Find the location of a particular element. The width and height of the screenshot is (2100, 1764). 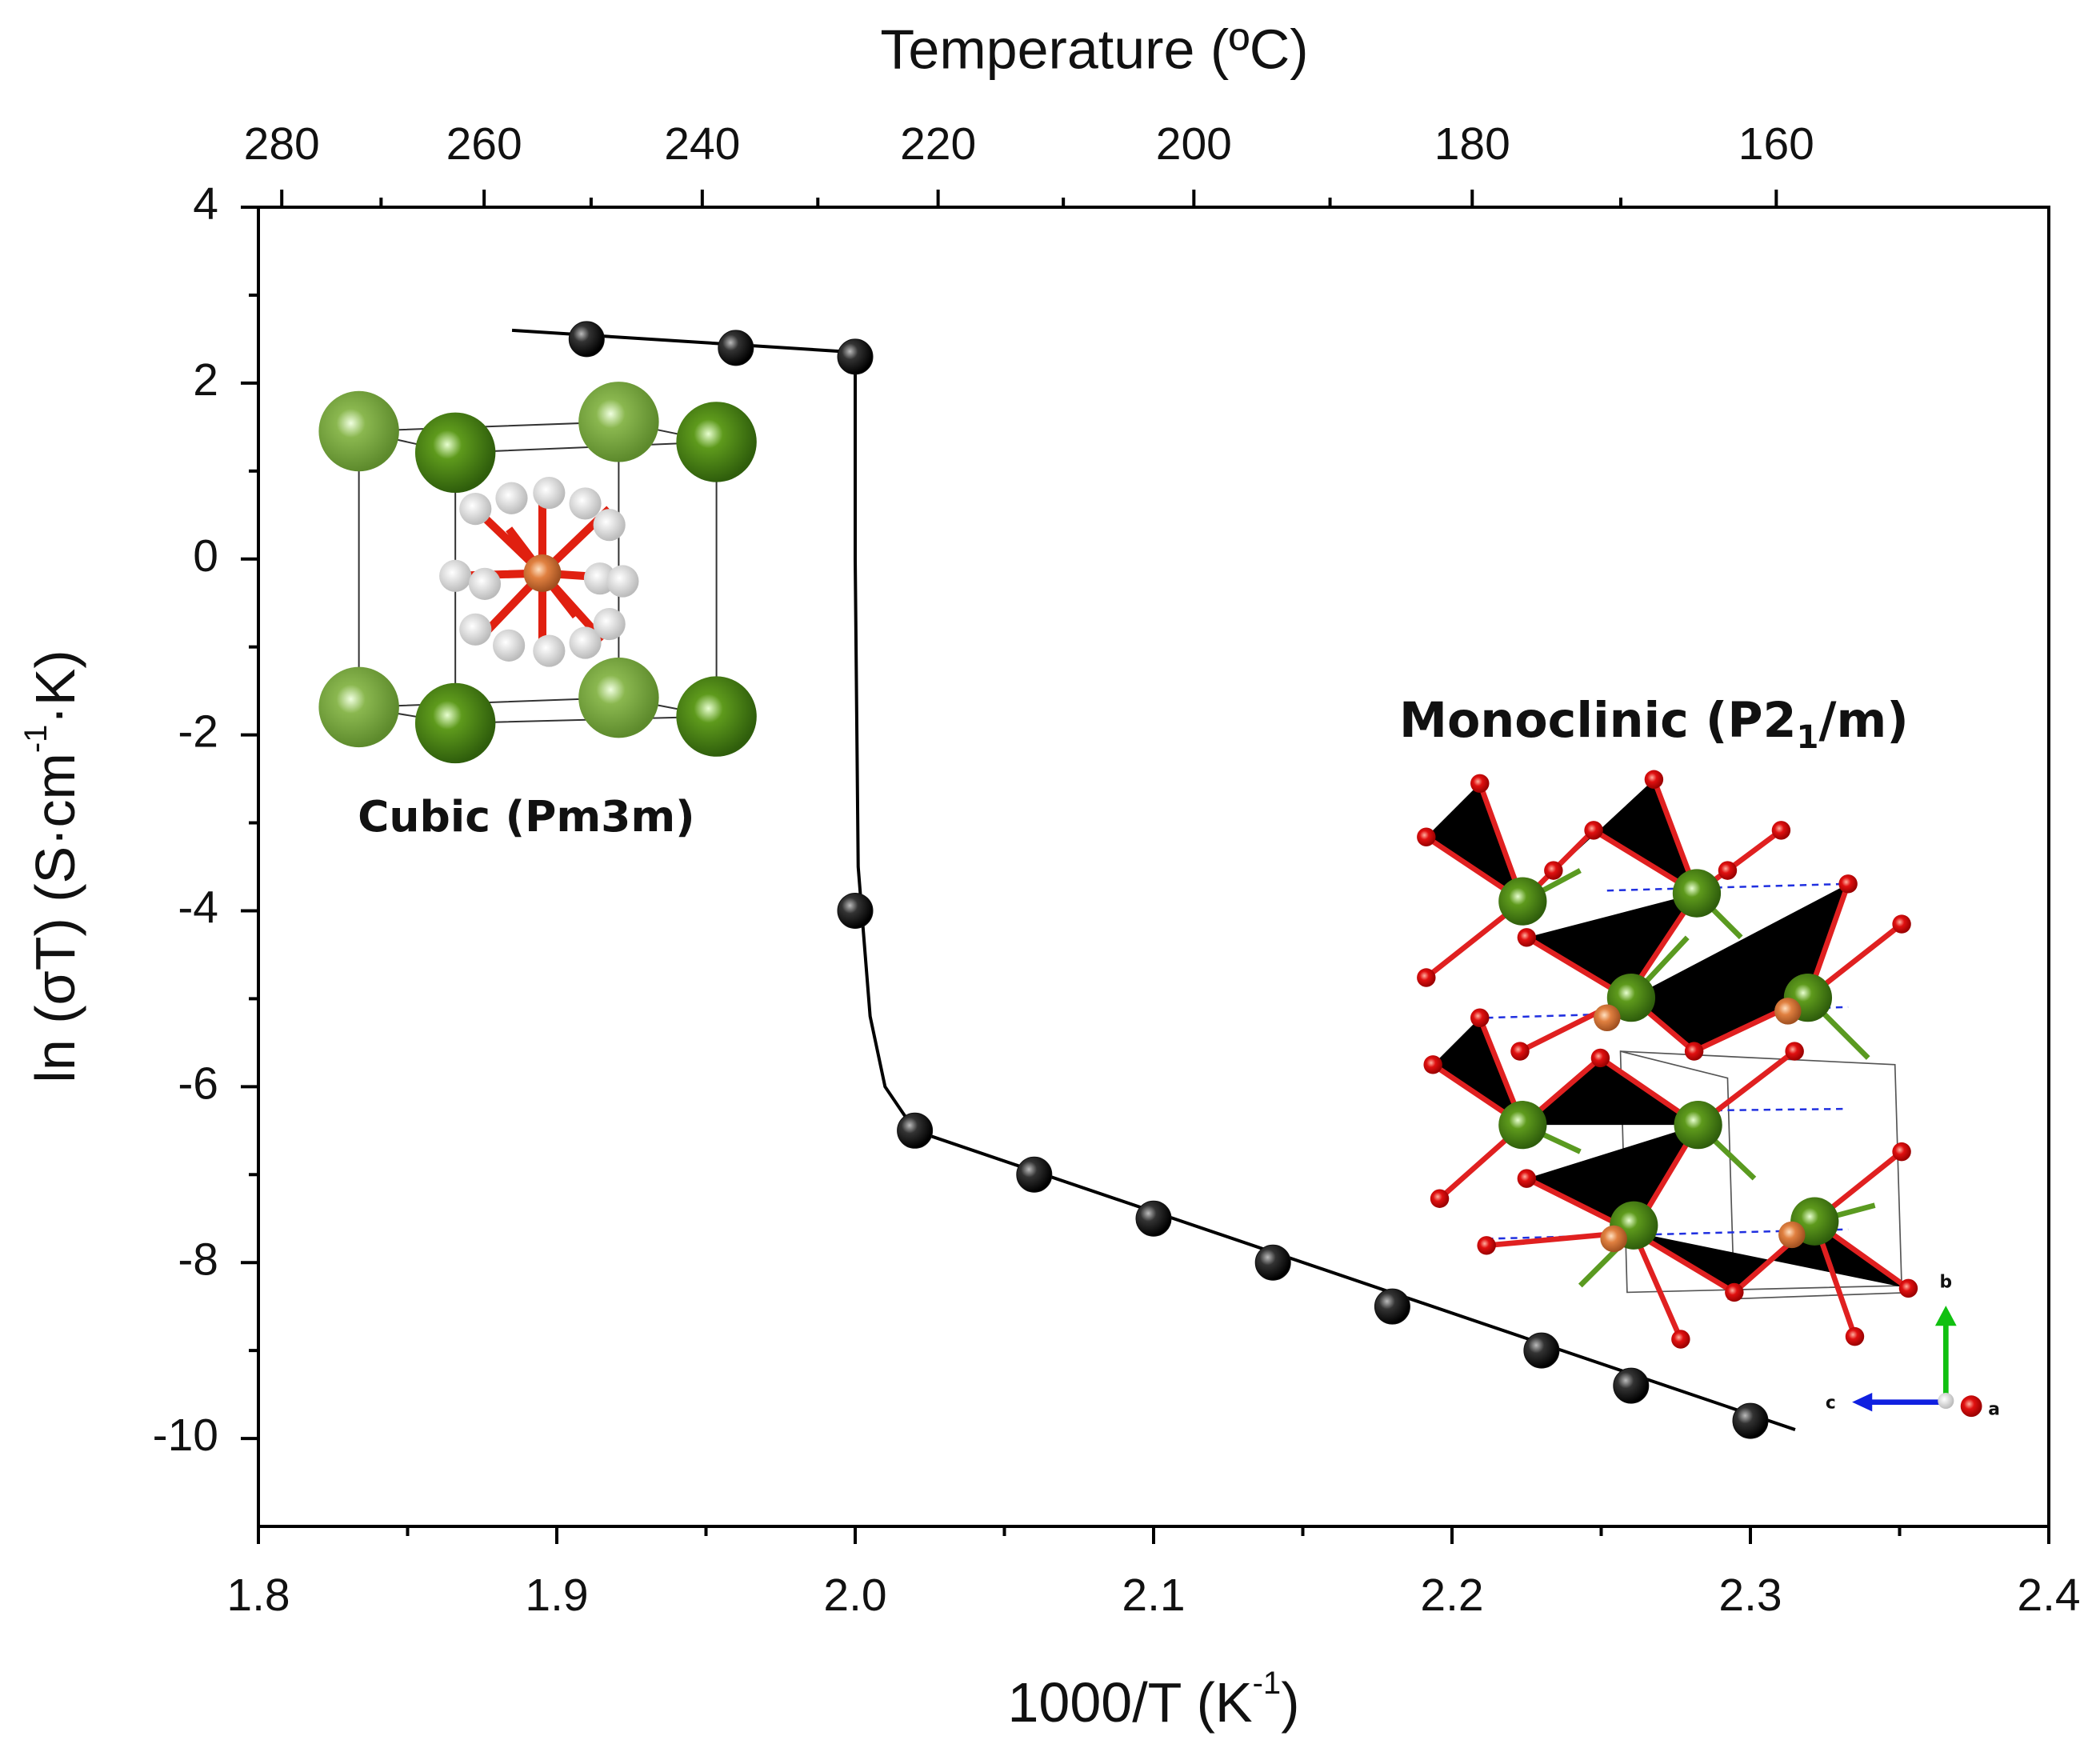

x-tick-label: 2.3 is located at coordinates (1750, 1595).